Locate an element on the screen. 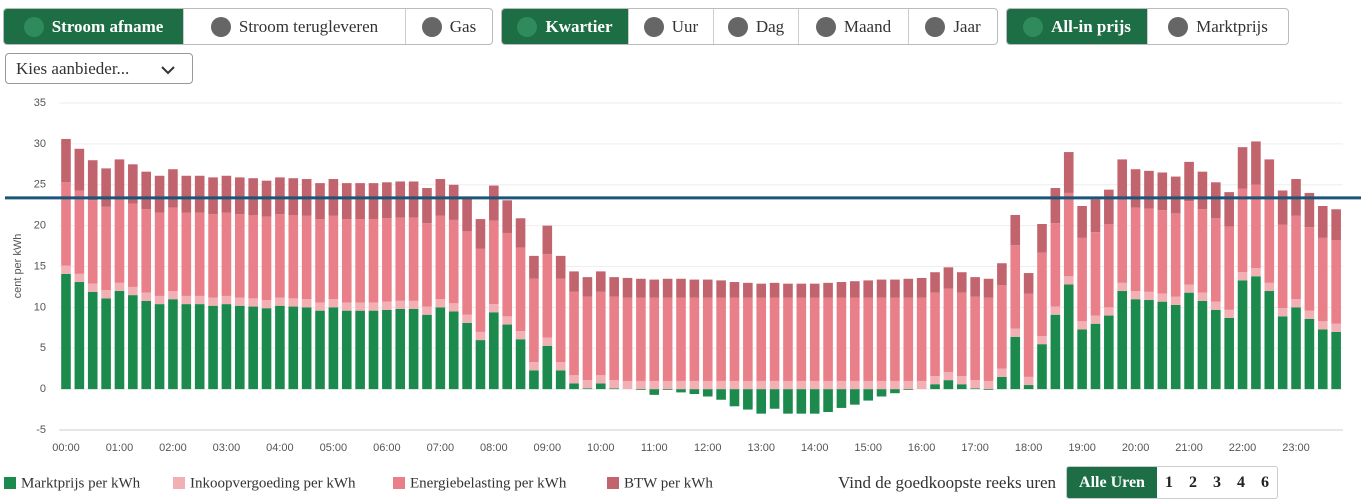  toggle-button: Stroom afname is located at coordinates (94, 26).